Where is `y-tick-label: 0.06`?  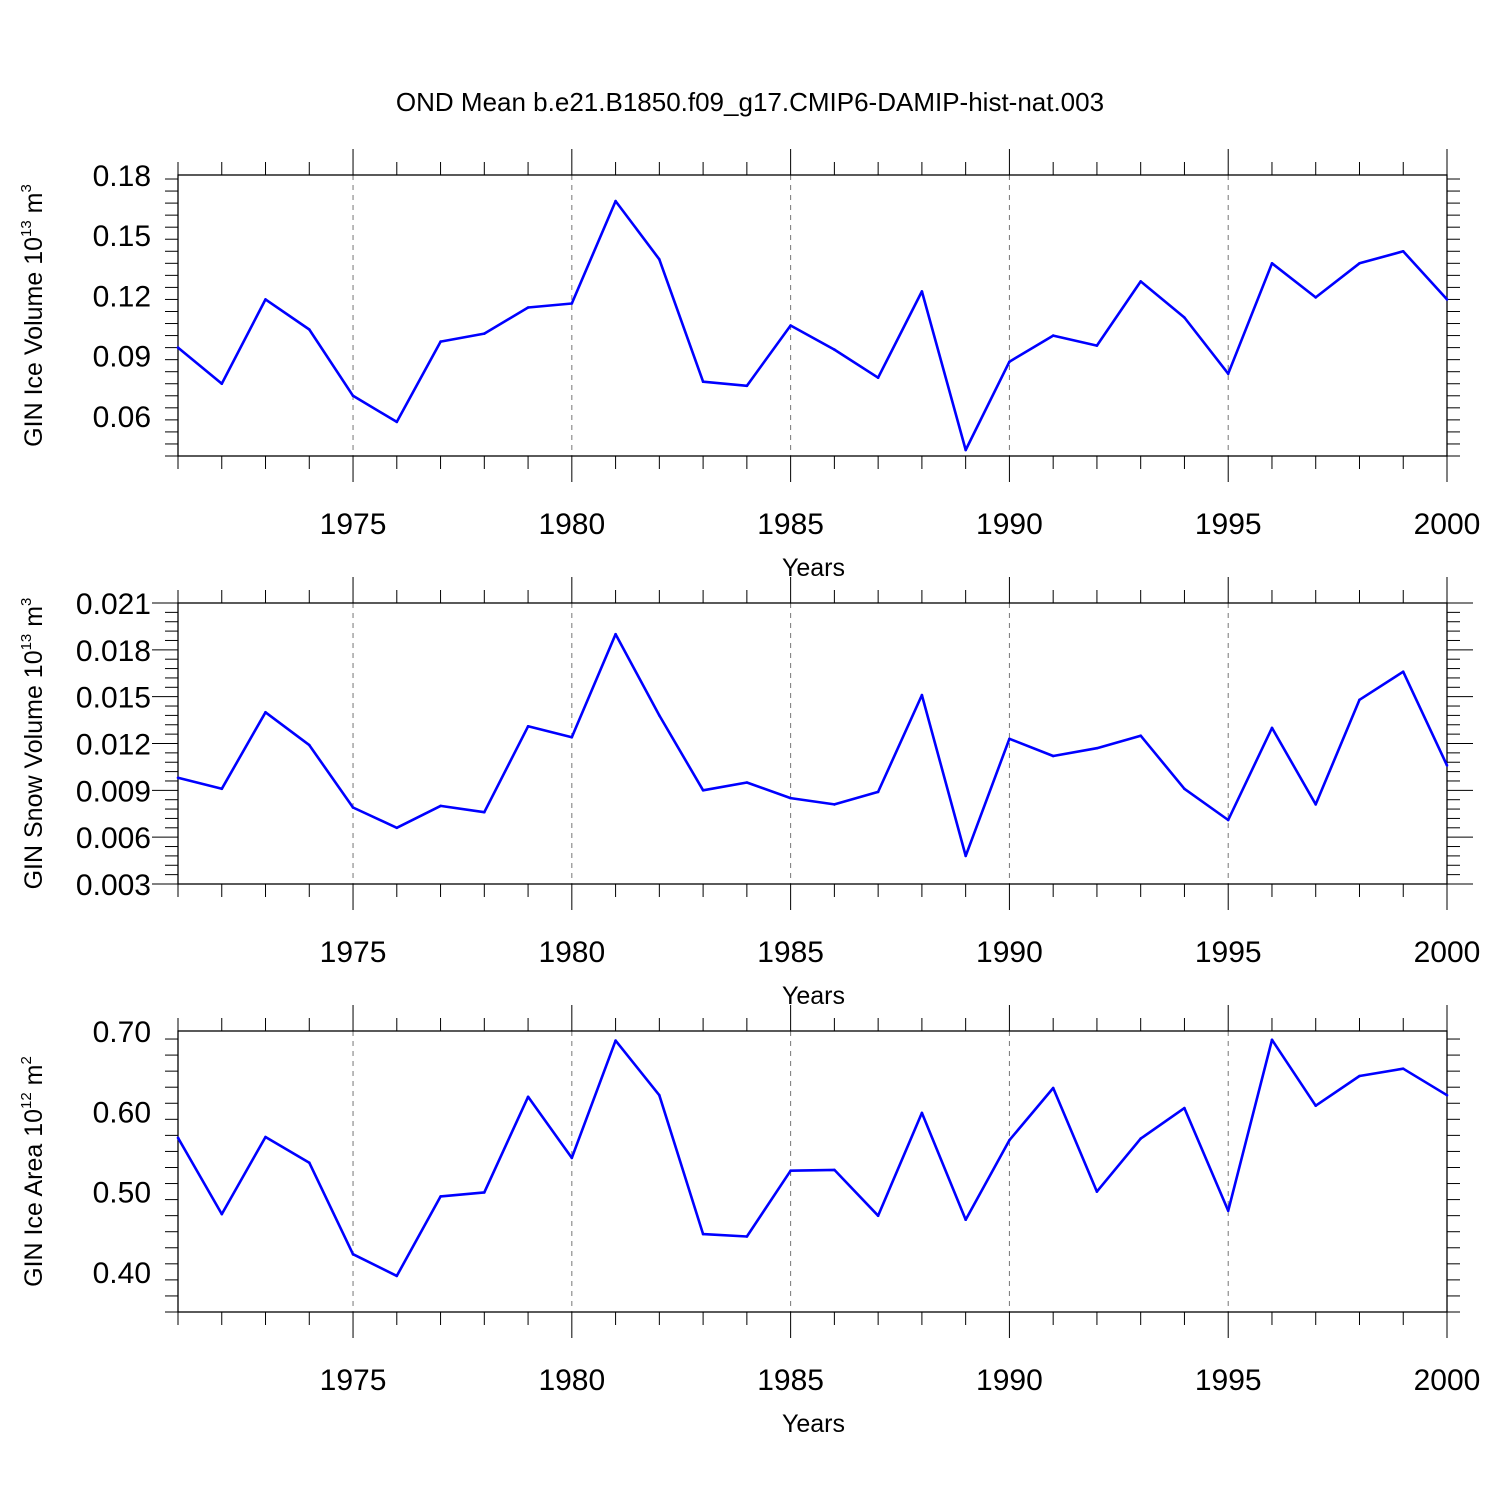 y-tick-label: 0.06 is located at coordinates (122, 417).